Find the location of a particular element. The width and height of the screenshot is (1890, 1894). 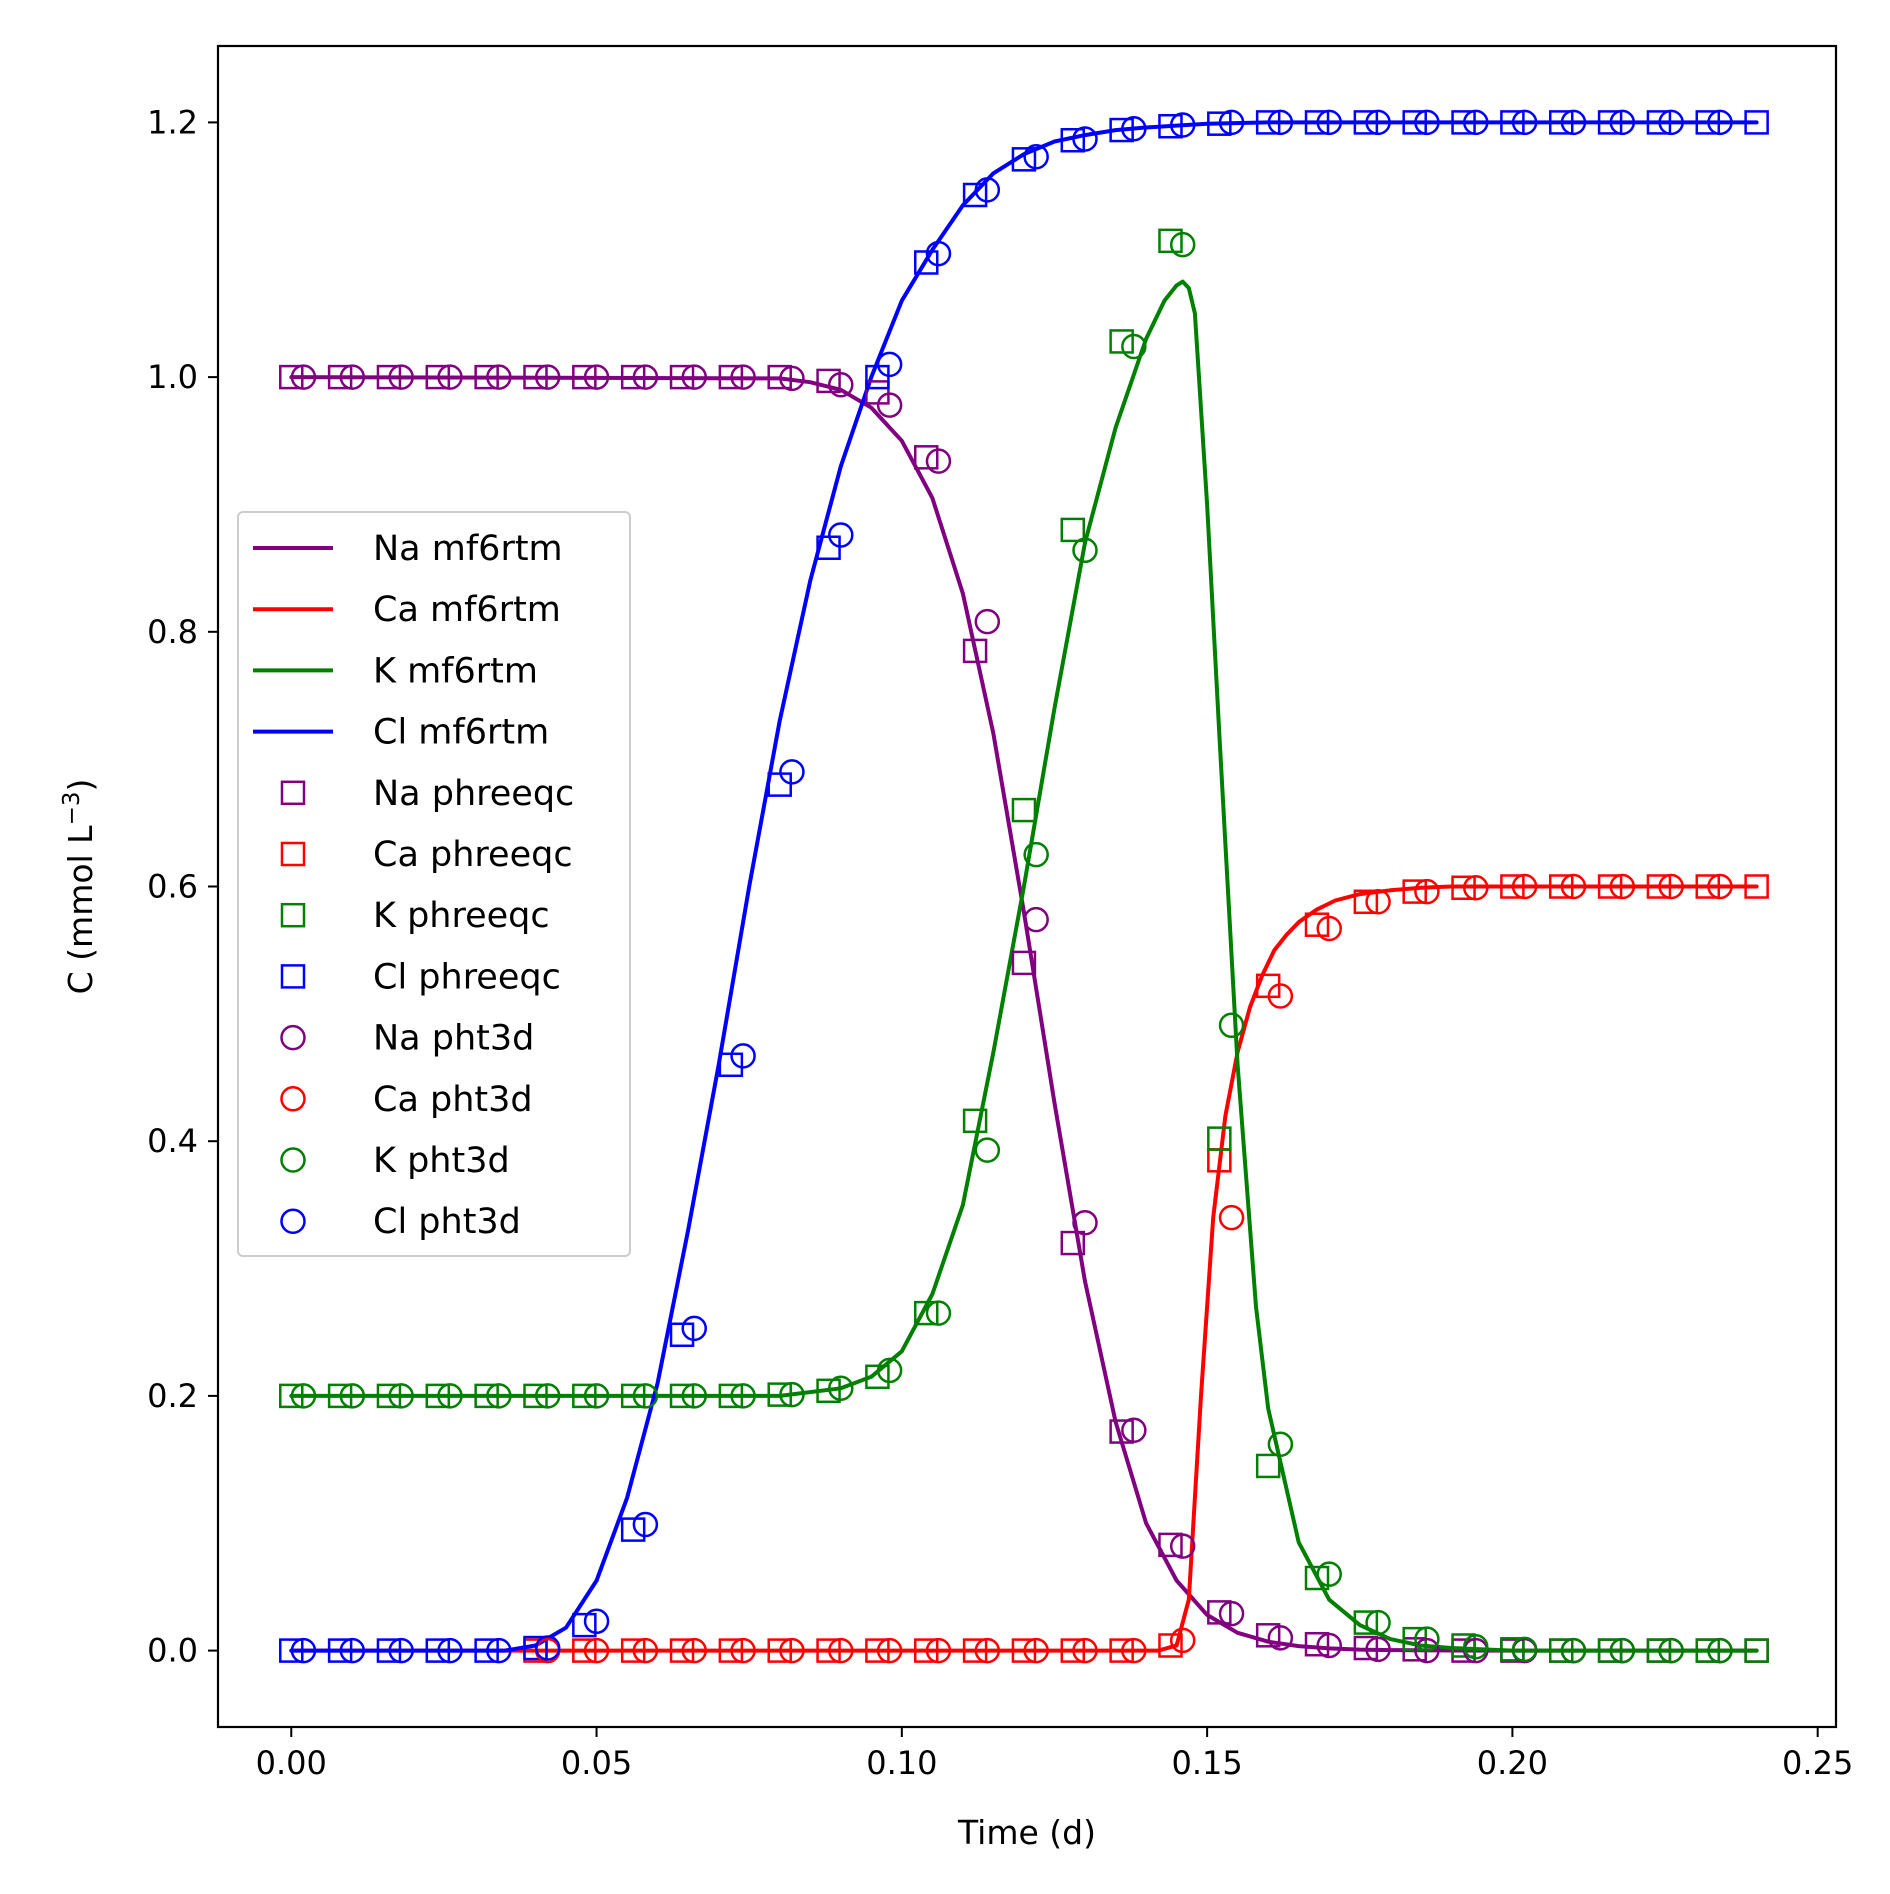

legend-label: K mf6rtm is located at coordinates (455, 671).